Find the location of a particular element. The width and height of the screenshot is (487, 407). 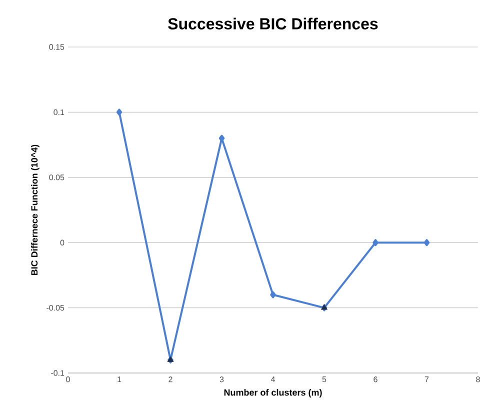

x-tick-label: 7 is located at coordinates (426, 379).